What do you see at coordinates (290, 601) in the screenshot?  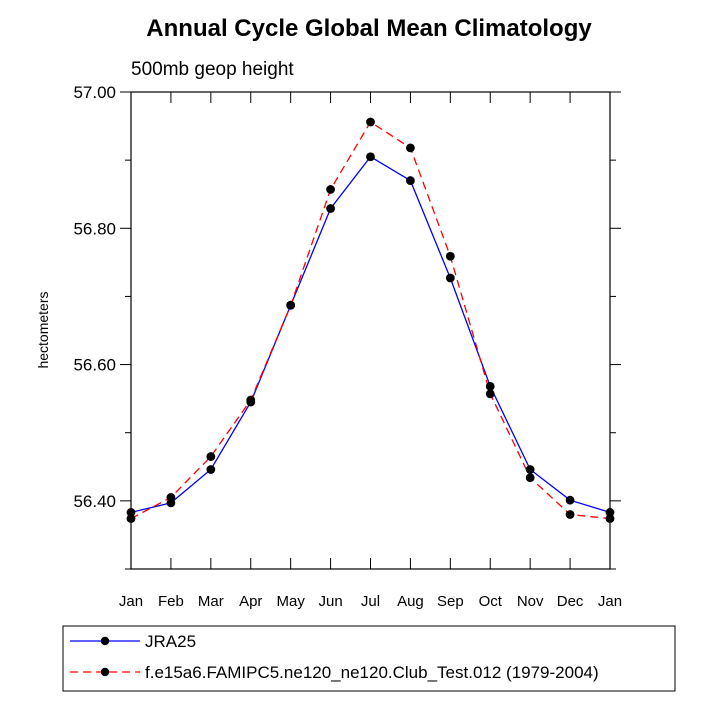 I see `x-tick-label: May` at bounding box center [290, 601].